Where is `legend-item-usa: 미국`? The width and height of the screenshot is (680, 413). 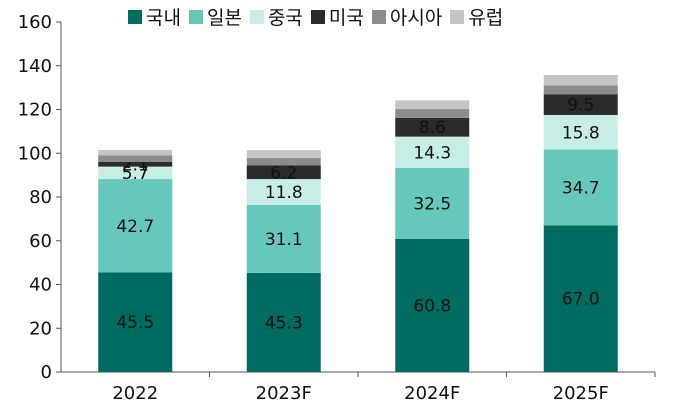
legend-item-usa: 미국 is located at coordinates (337, 16).